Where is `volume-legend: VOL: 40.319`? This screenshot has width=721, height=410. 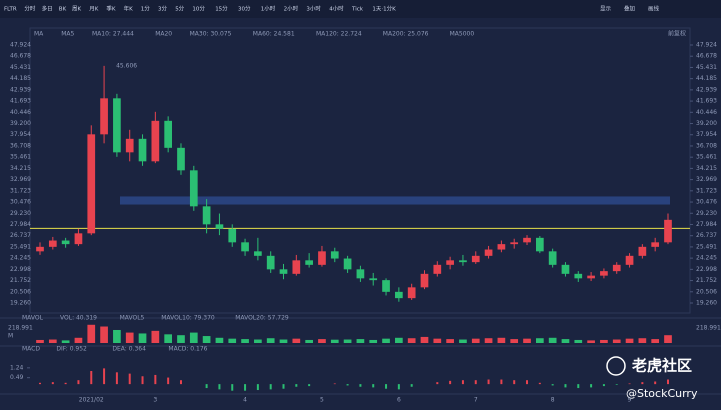
volume-legend: VOL: 40.319 is located at coordinates (78, 318).